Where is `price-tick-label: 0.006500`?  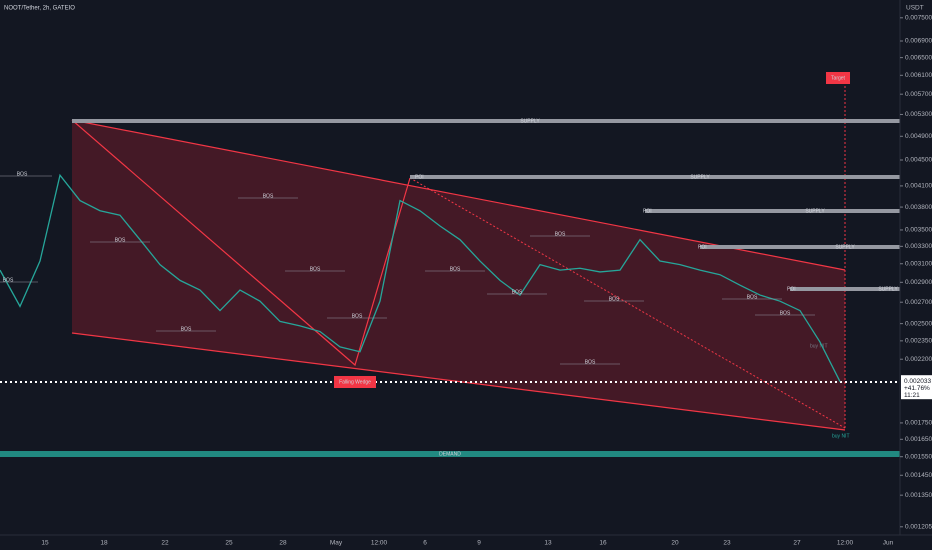
price-tick-label: 0.006500 is located at coordinates (918, 57).